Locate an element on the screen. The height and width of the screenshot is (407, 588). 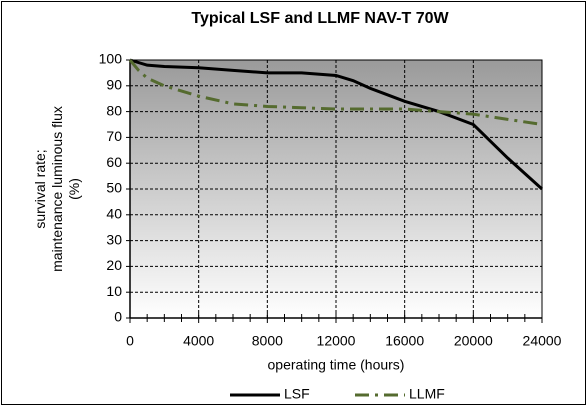
y-tick-label: 10 is located at coordinates (114, 291).